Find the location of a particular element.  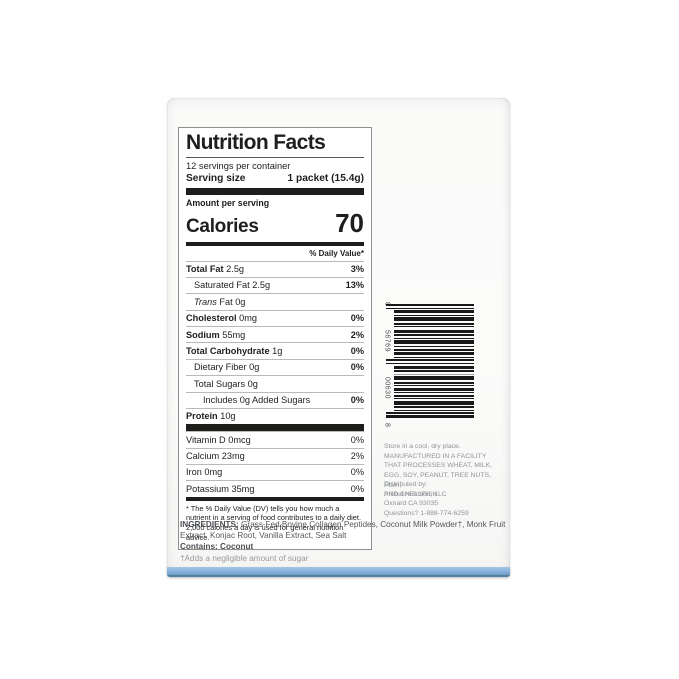

upc-digit-group: 00630 is located at coordinates (387, 387).